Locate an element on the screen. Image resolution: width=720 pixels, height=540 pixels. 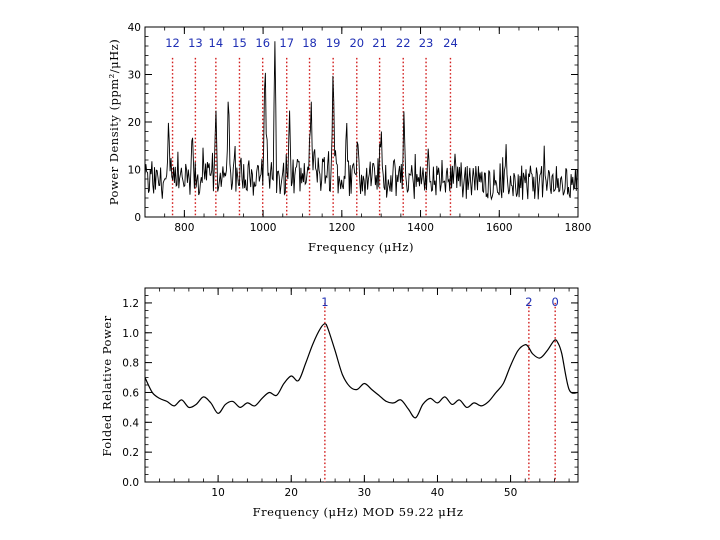
mode-marker-label-19: 19 is located at coordinates (333, 43).